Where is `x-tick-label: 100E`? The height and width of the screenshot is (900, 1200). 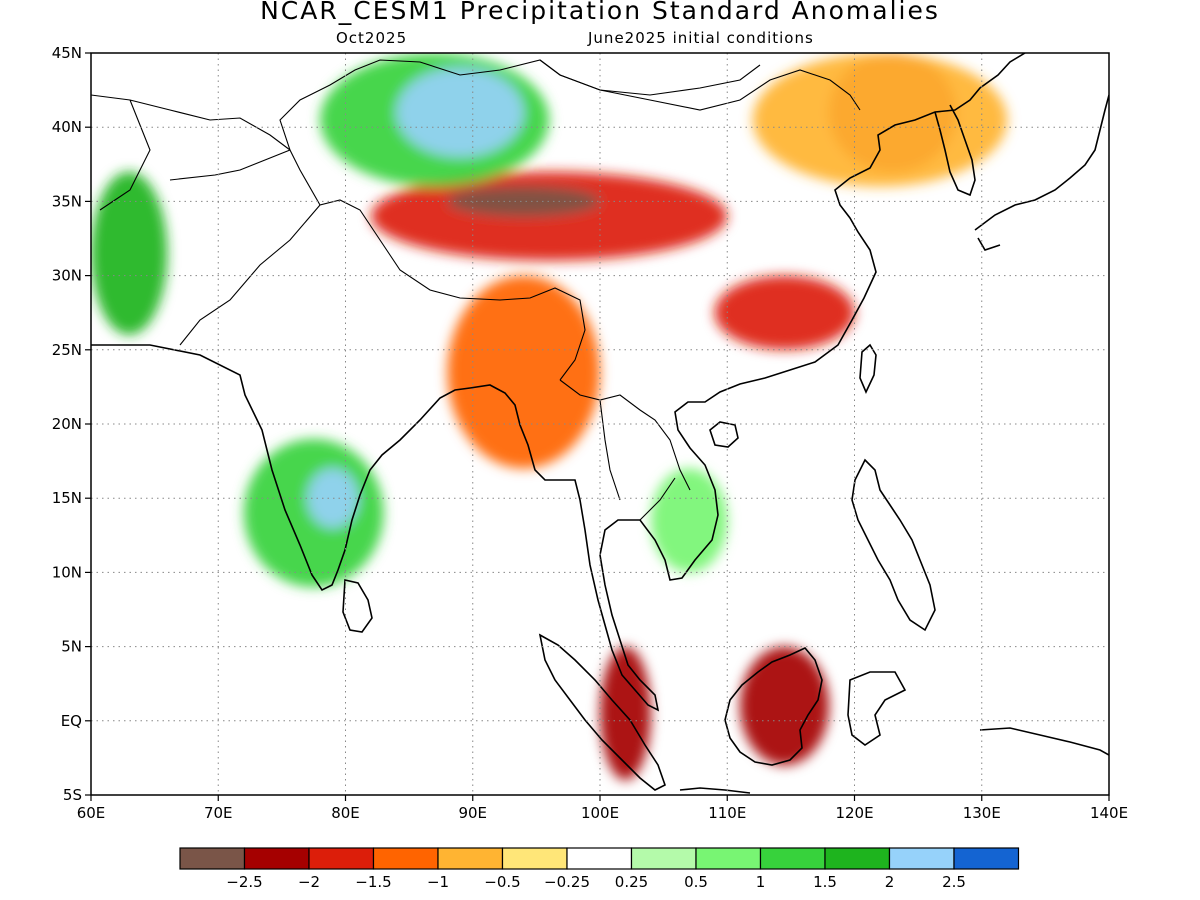
x-tick-label: 100E is located at coordinates (600, 813).